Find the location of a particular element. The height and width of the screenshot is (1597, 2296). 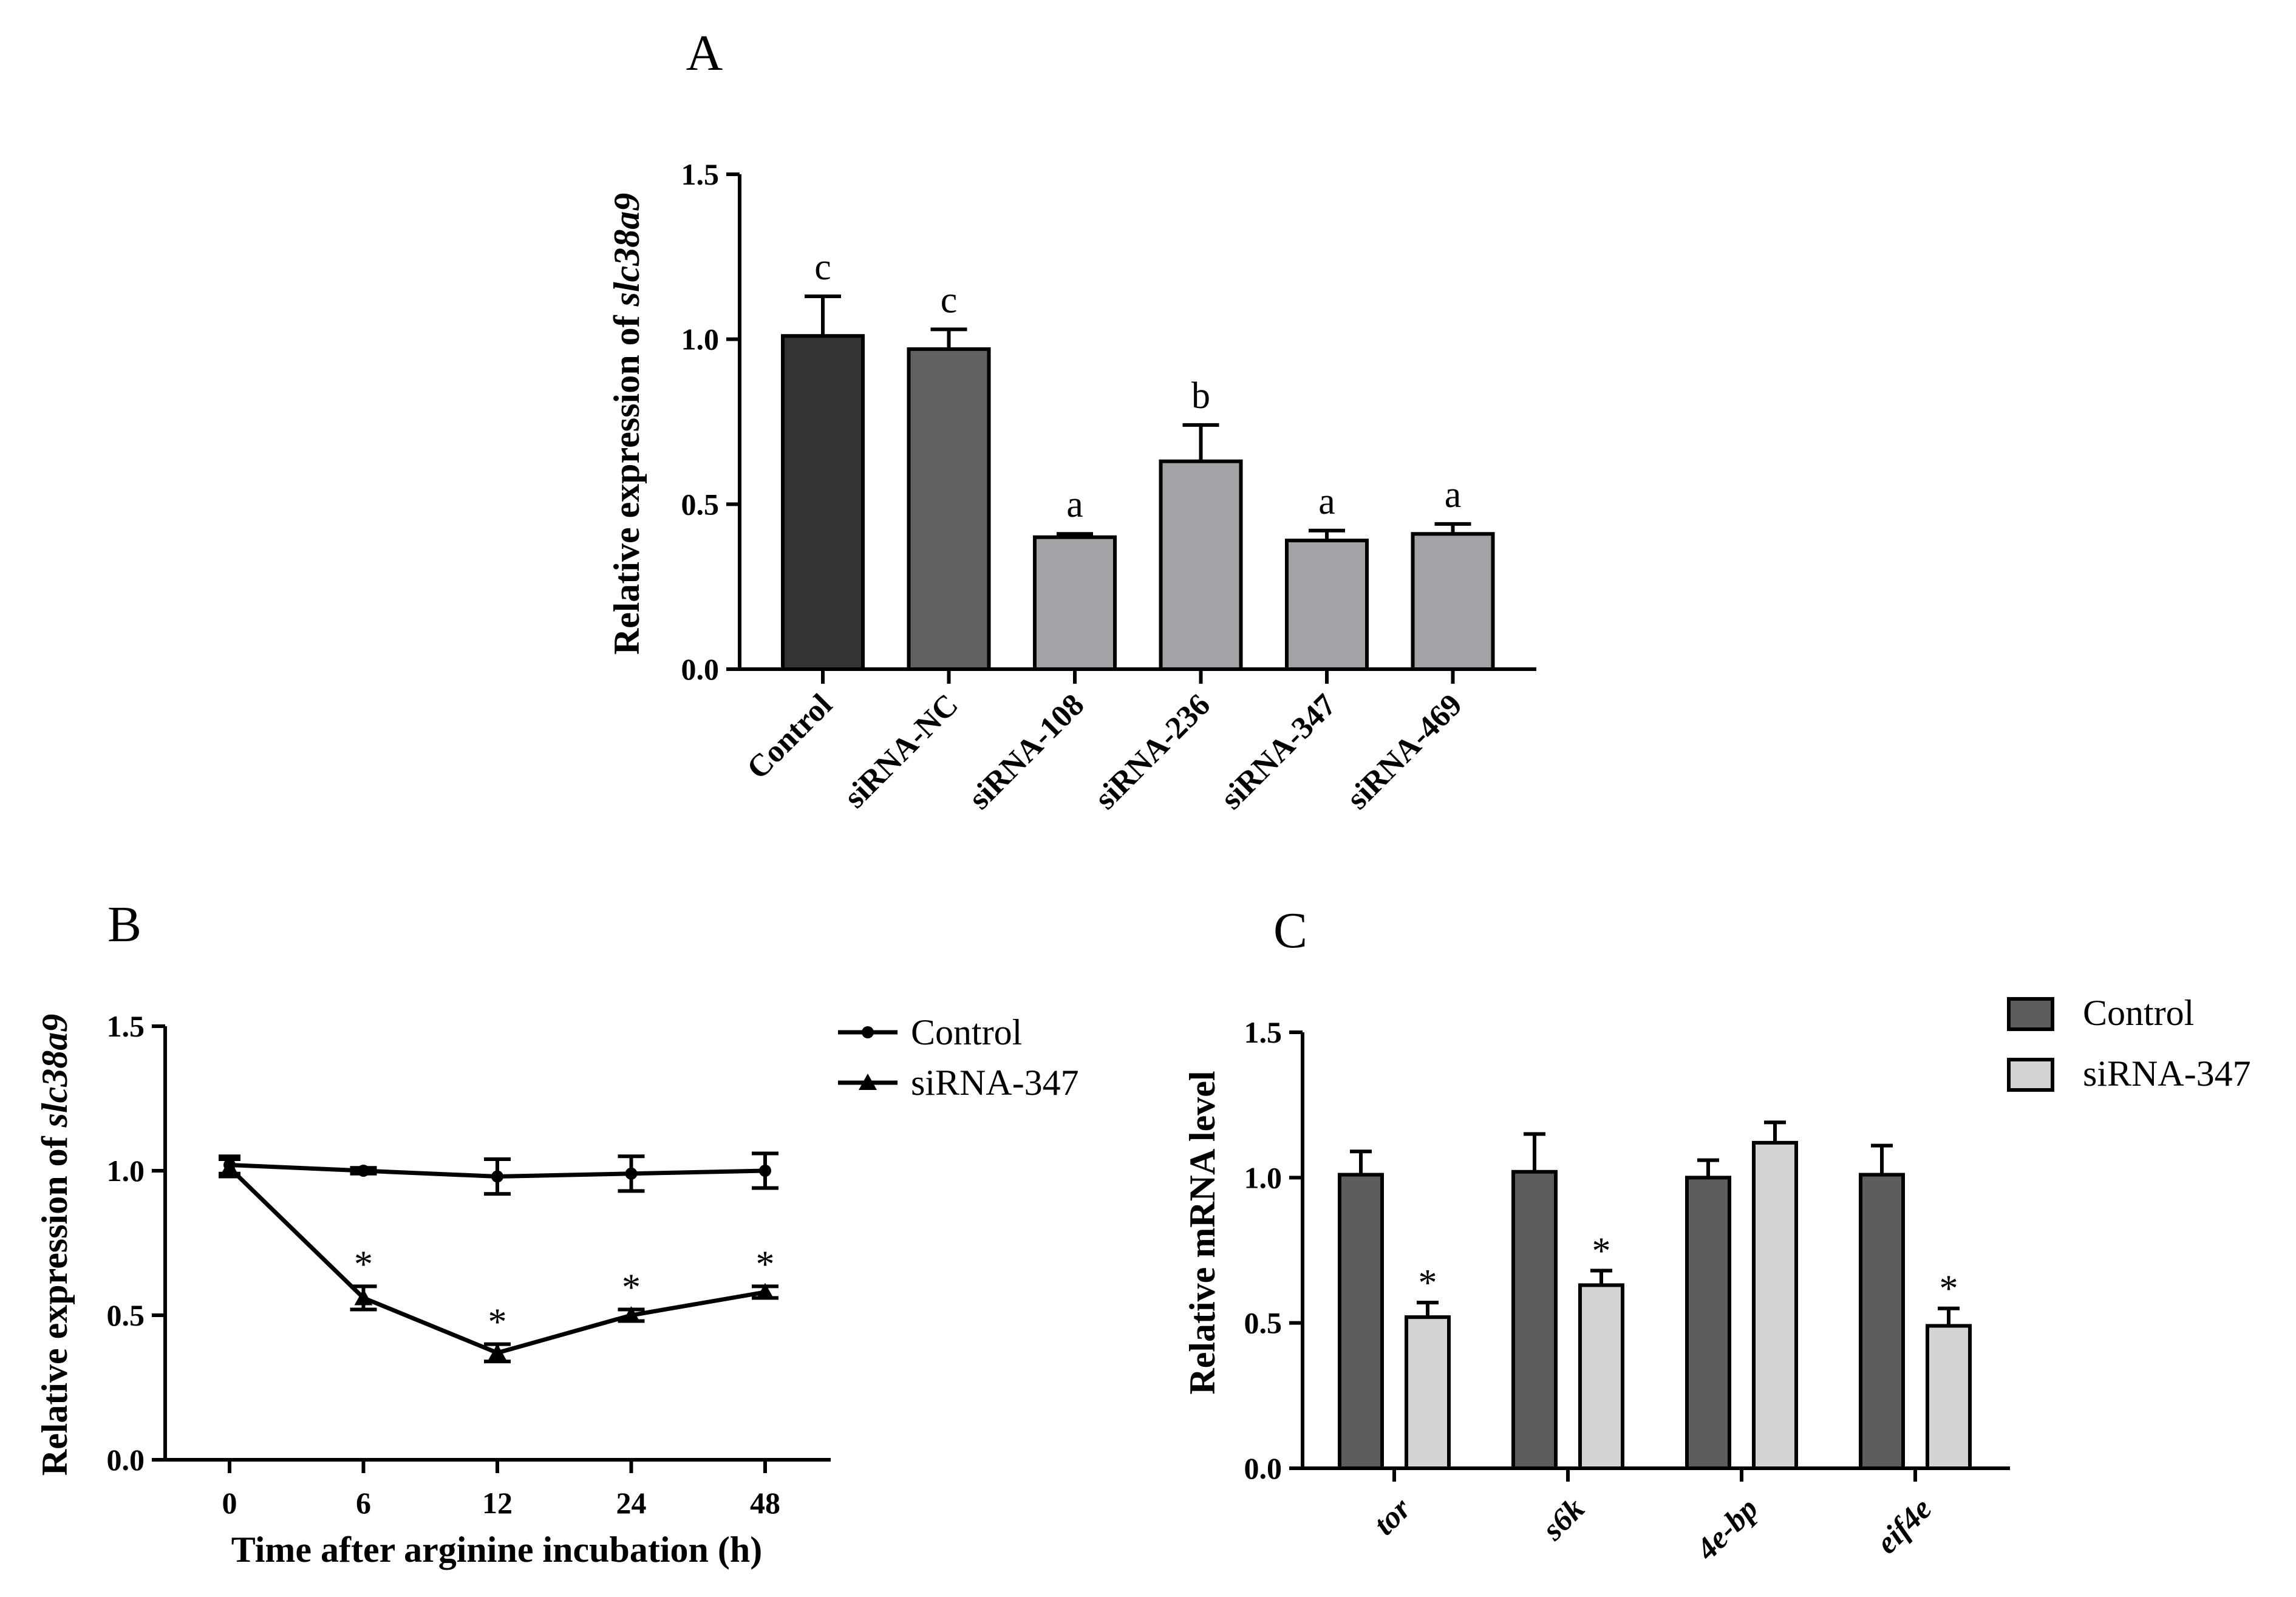

panel-b-legend-label: siRNA-347 is located at coordinates (995, 1083).